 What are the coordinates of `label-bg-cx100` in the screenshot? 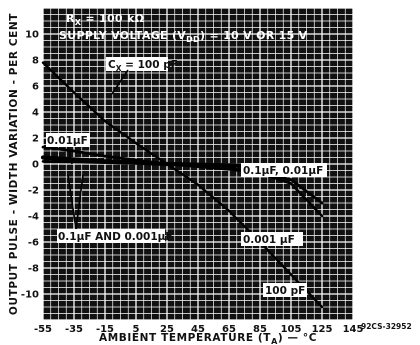 It's located at (137, 64).